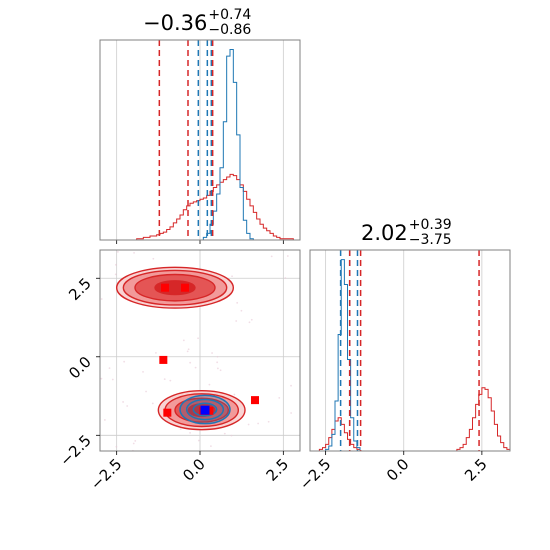 Image resolution: width=550 pixels, height=550 pixels. Describe the element at coordinates (75, 450) in the screenshot. I see `tick-label-y-2d-0: −2.5` at that location.